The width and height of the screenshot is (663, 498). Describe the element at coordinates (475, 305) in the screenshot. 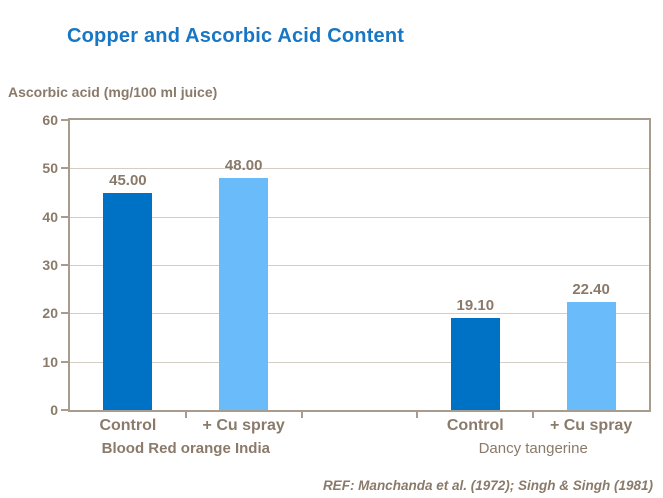

I see `bar-value-label: 19.10` at that location.